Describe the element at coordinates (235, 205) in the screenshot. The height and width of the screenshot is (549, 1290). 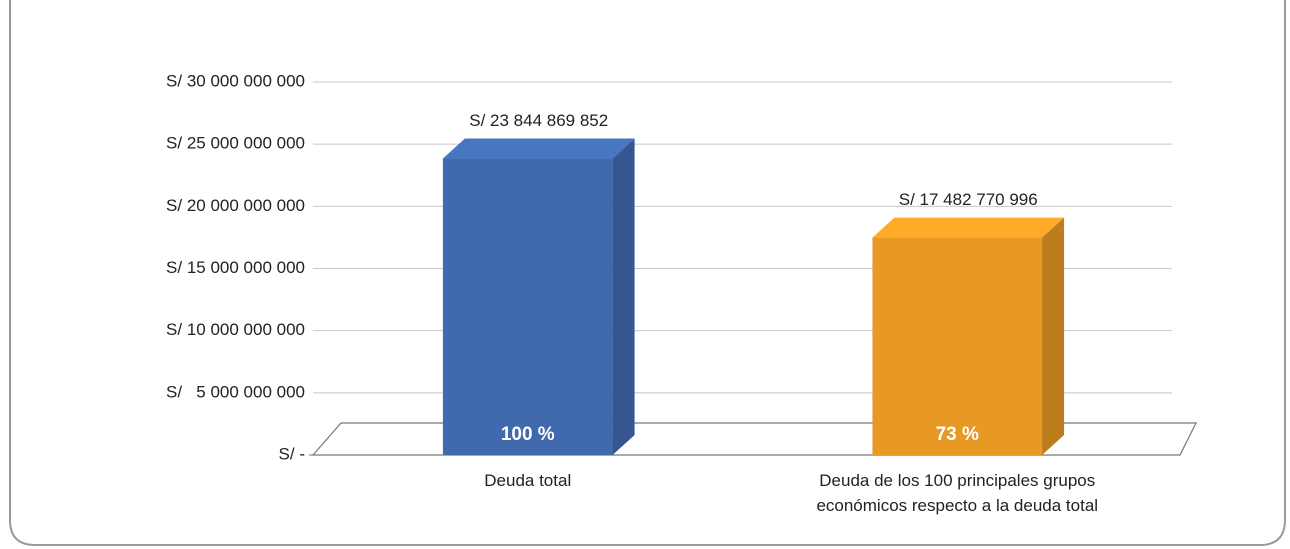
I see `y-tick-label: S/ 20 000 000 000` at that location.